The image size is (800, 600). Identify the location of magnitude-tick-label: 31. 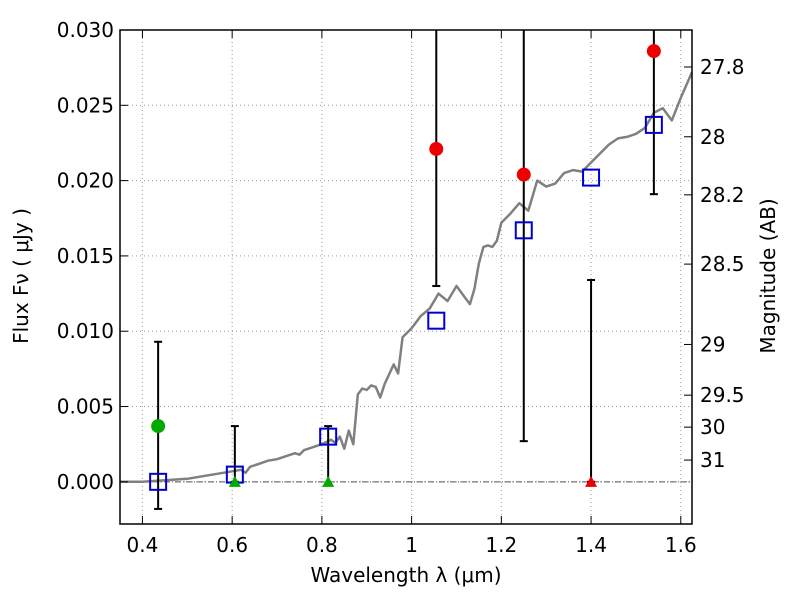
(712, 460).